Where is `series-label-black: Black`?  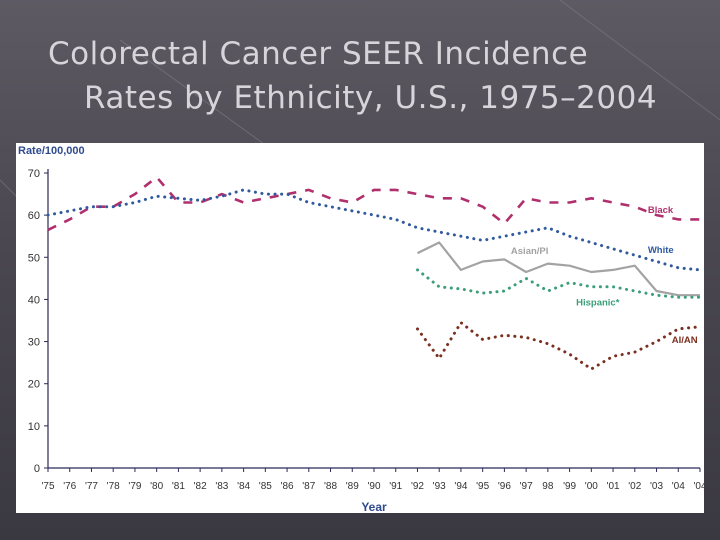
series-label-black: Black is located at coordinates (661, 210).